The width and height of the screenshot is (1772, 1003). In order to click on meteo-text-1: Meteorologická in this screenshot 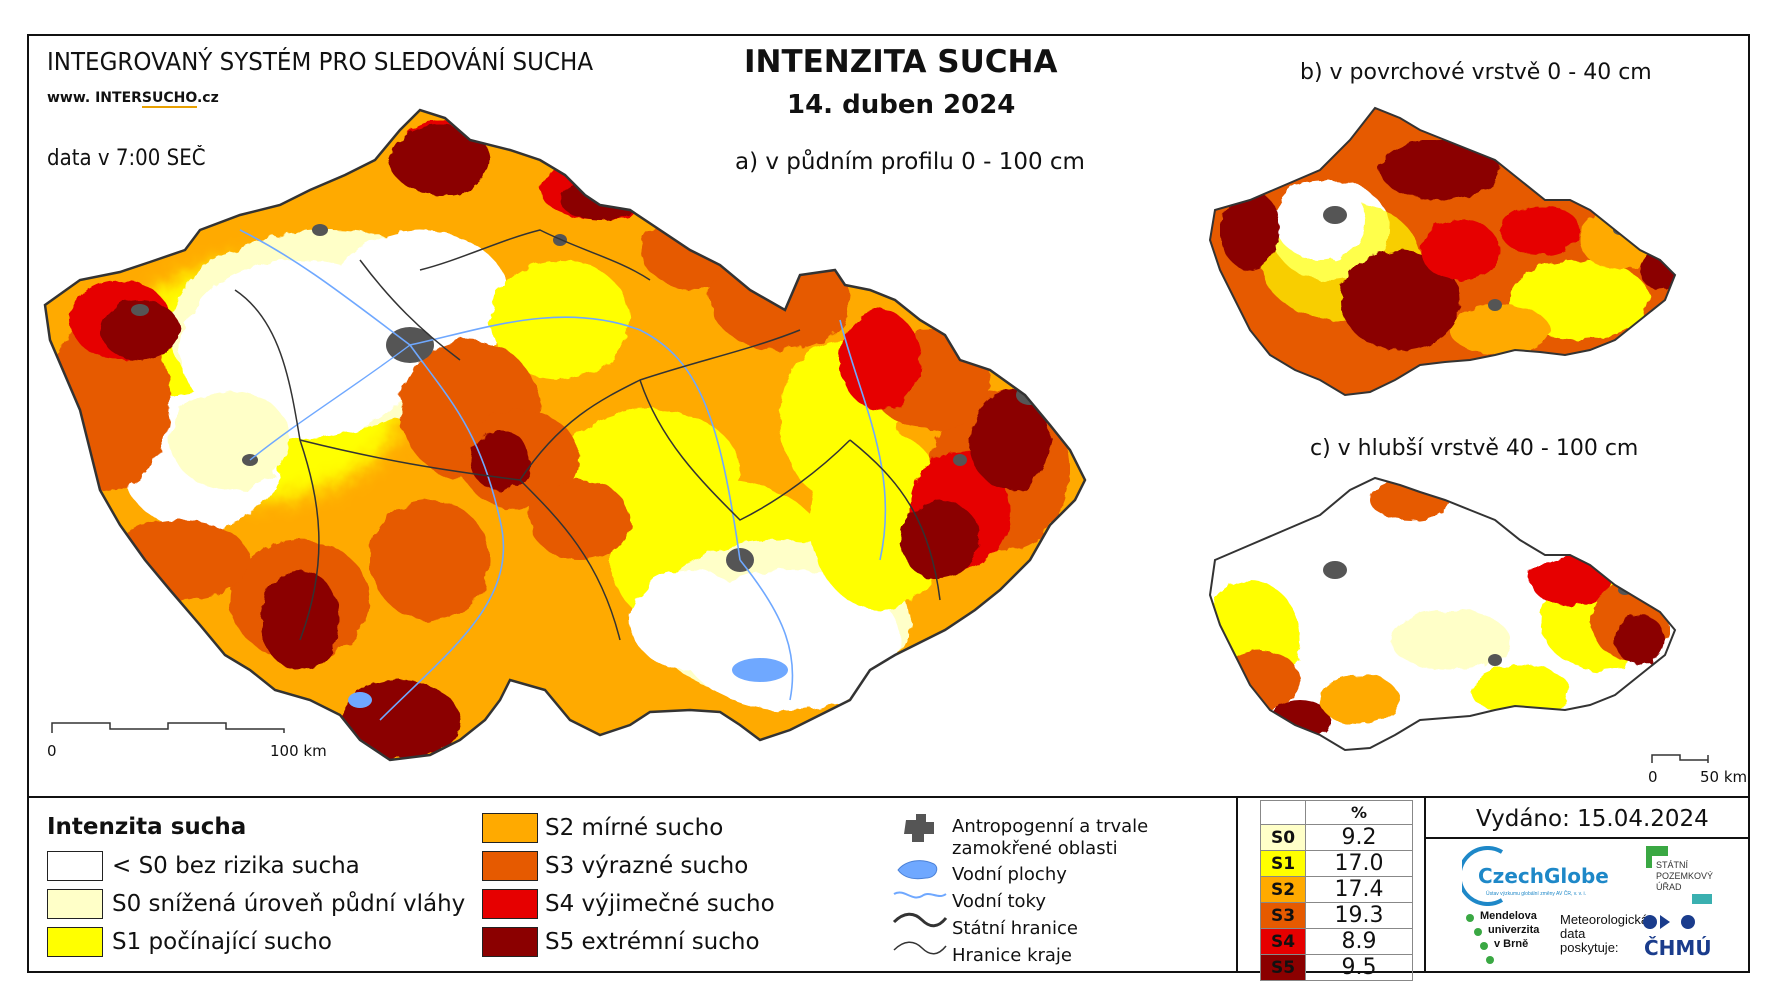, I will do `click(1604, 919)`.